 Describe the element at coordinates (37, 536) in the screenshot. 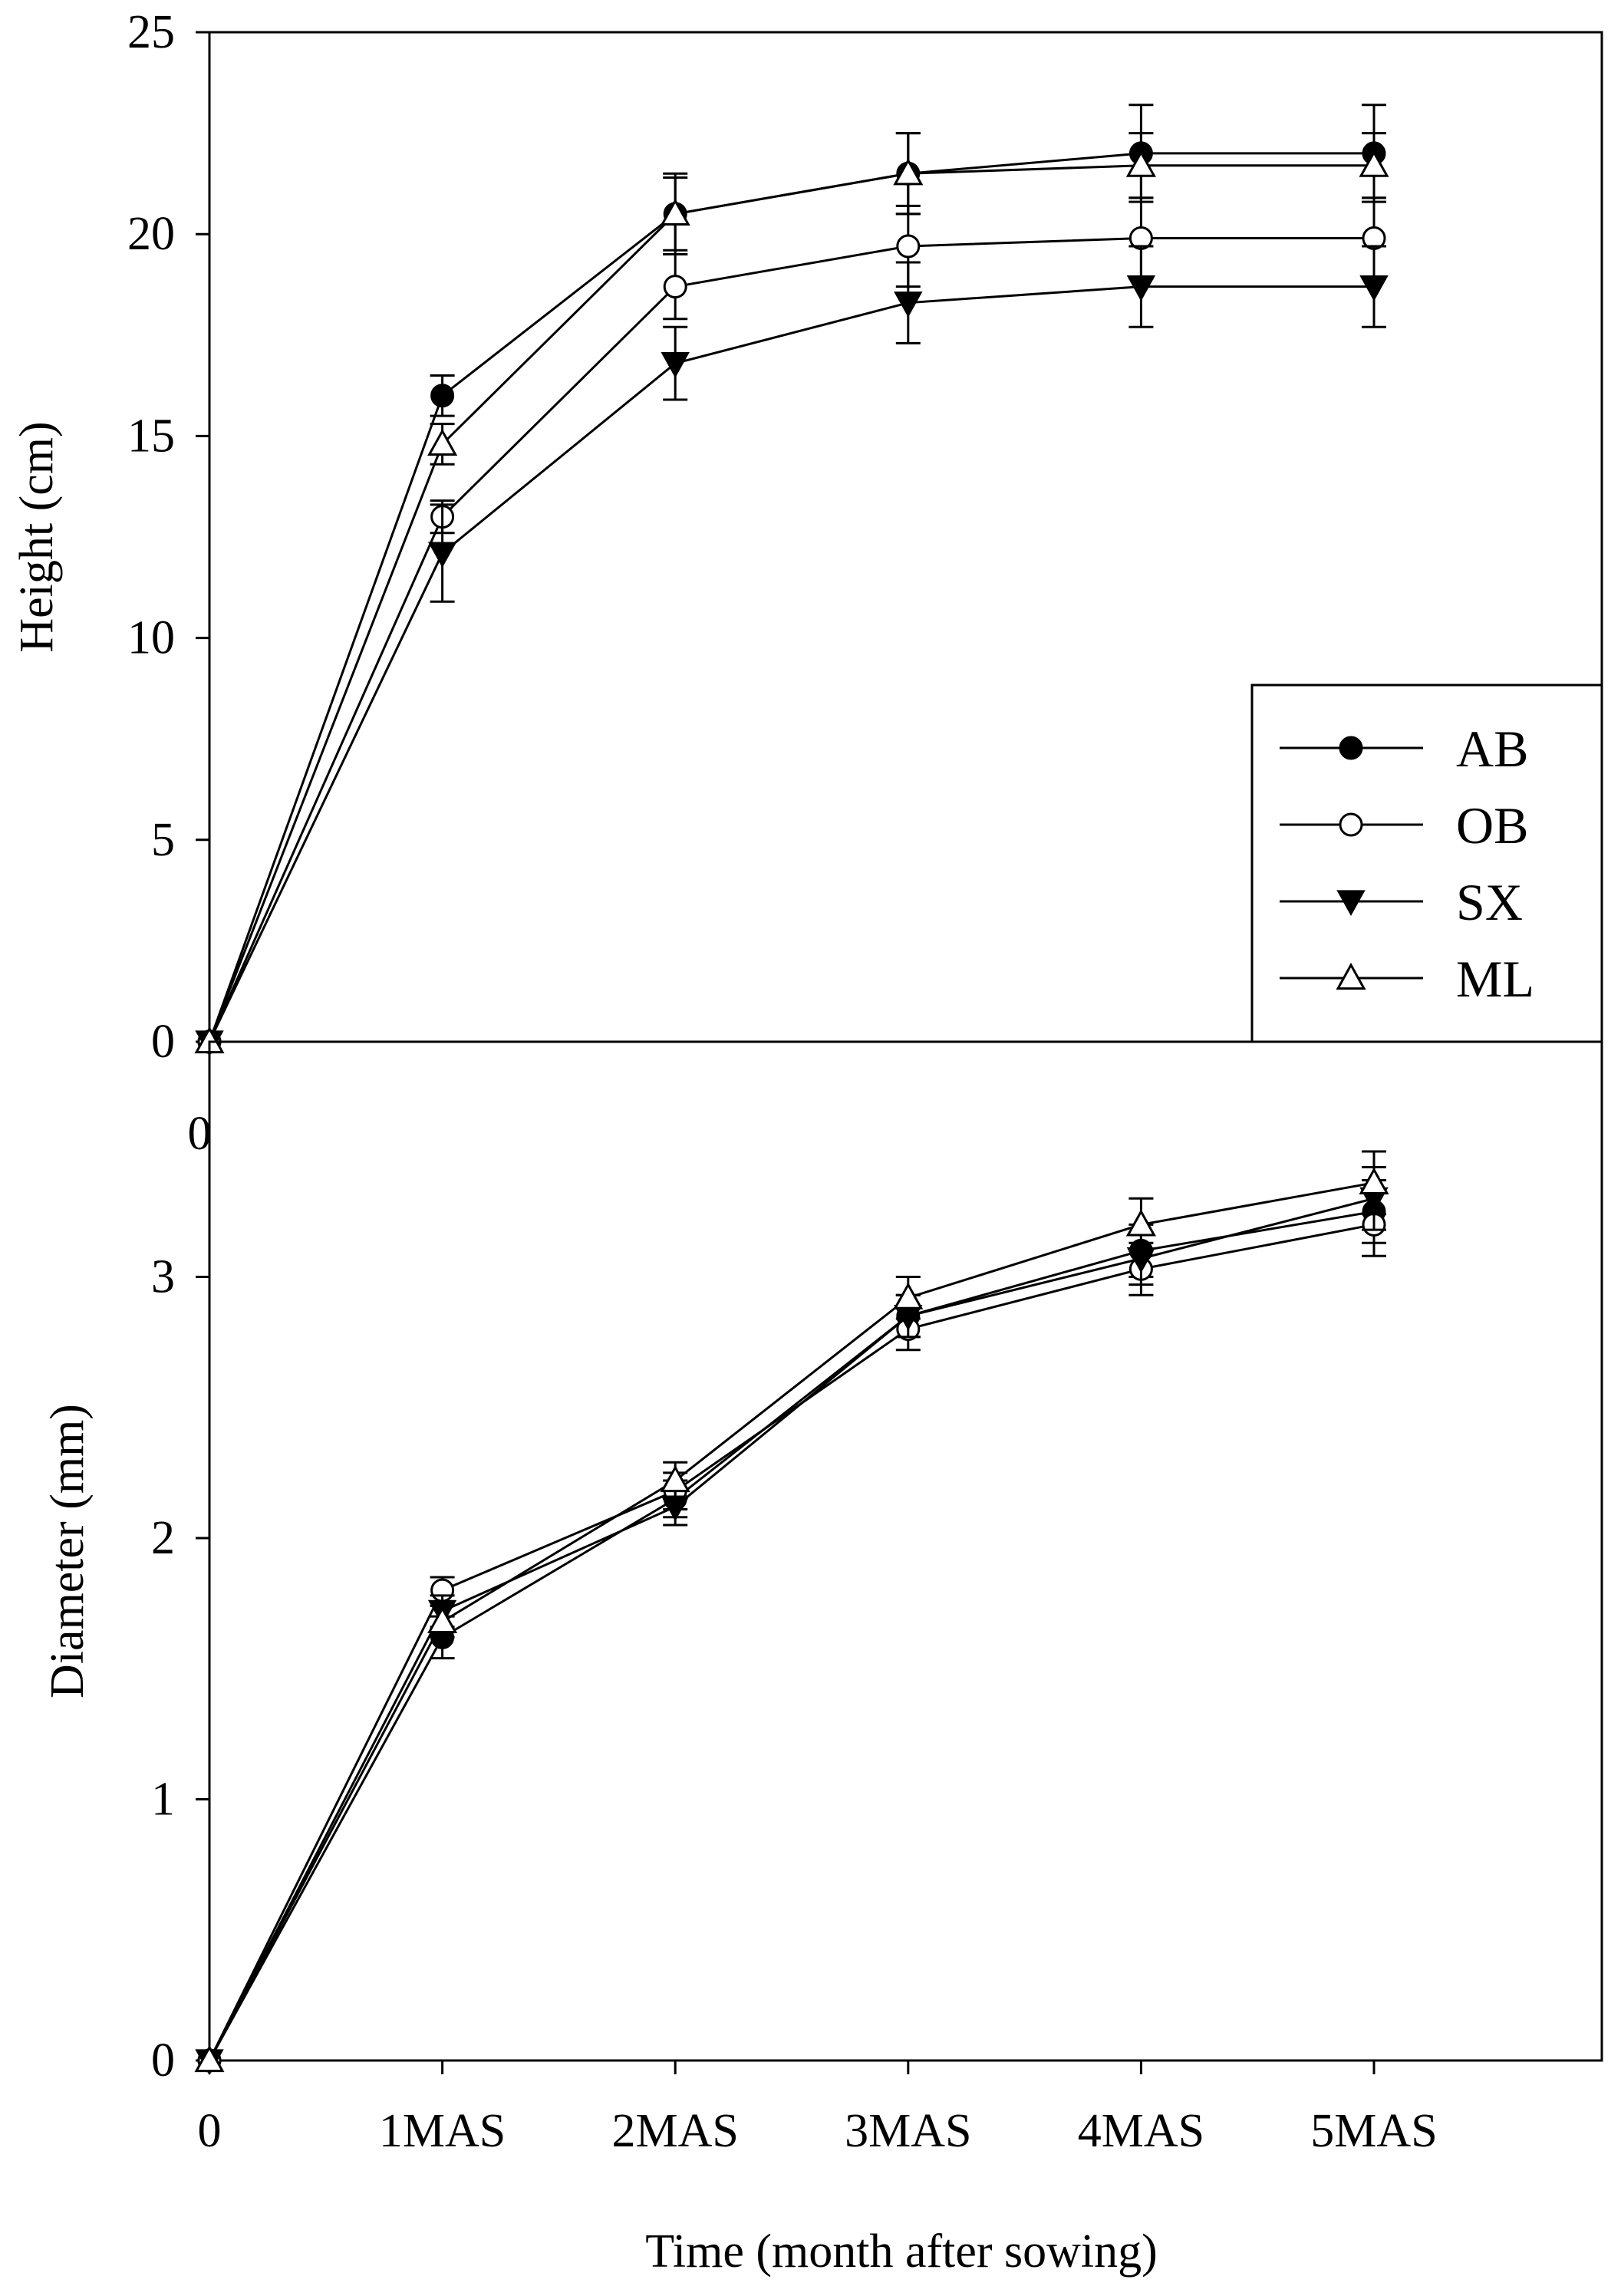

I see `y-axis-title: Height (cm)` at that location.